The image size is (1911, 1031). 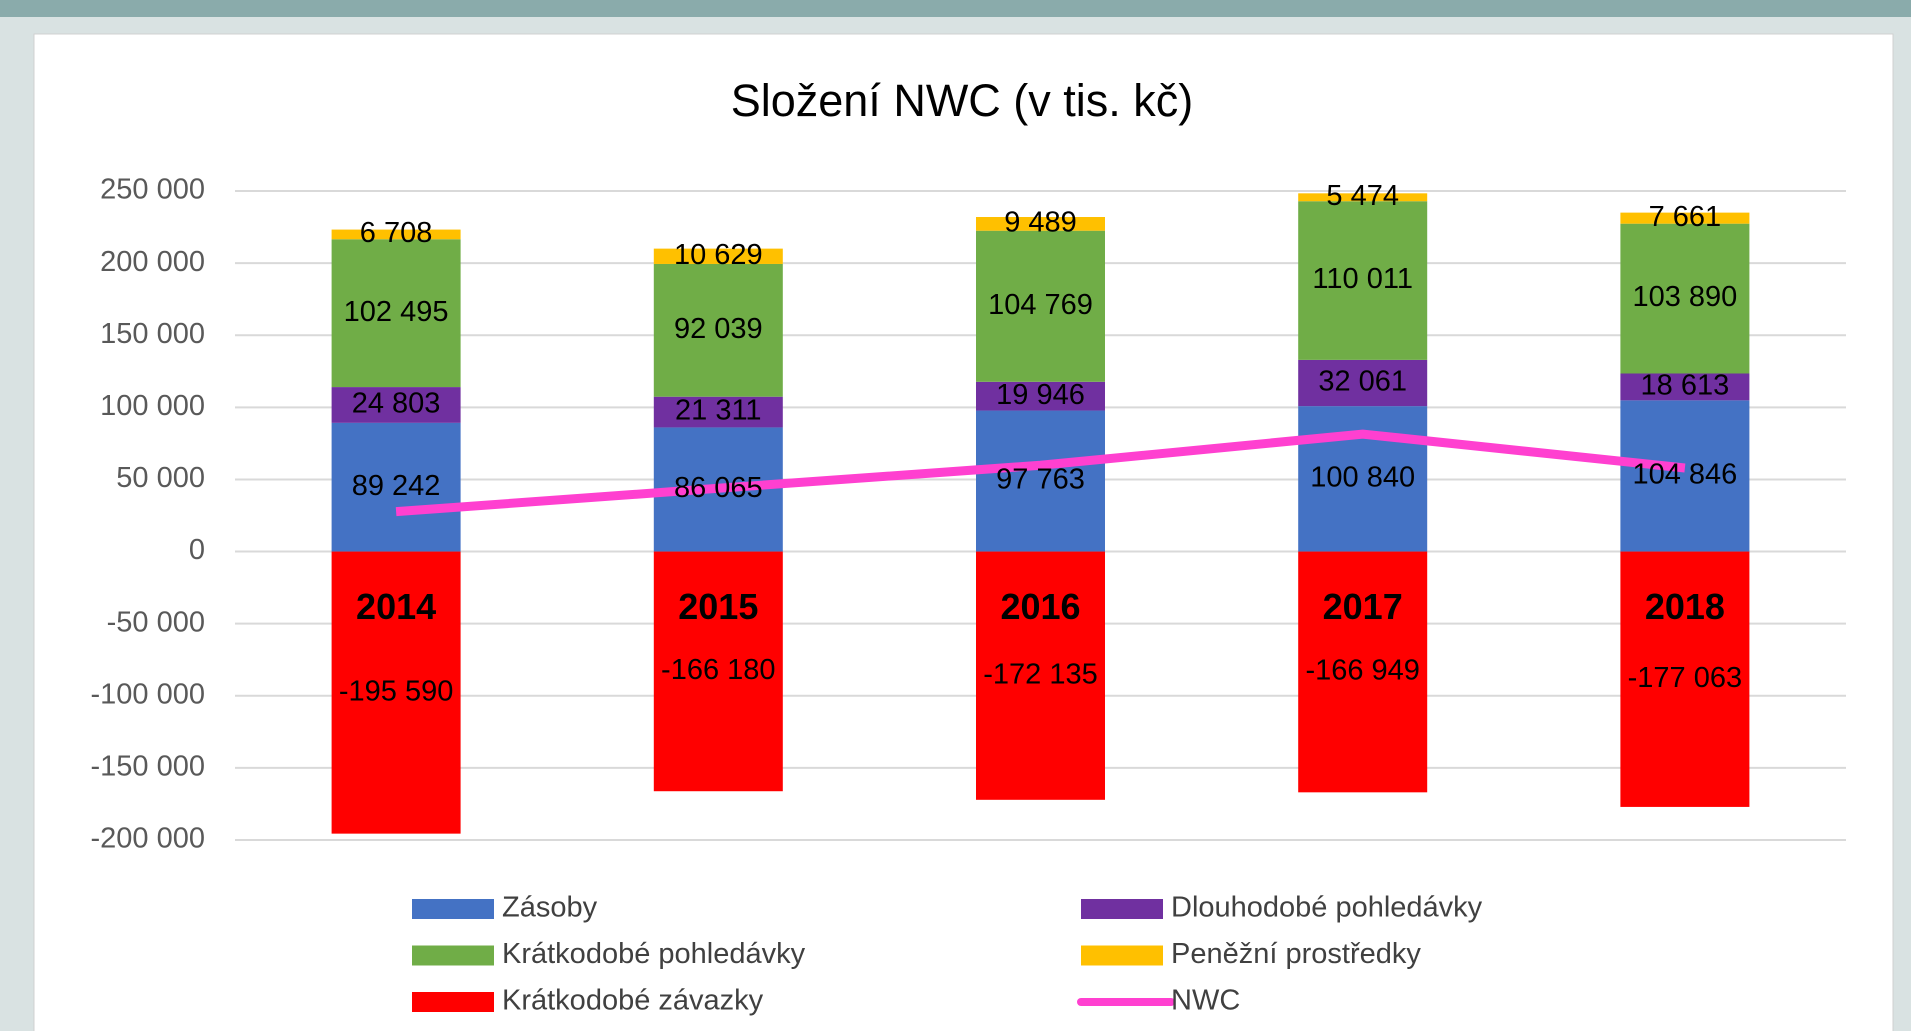 I want to click on y-tick-label: 250 000, so click(x=152, y=190).